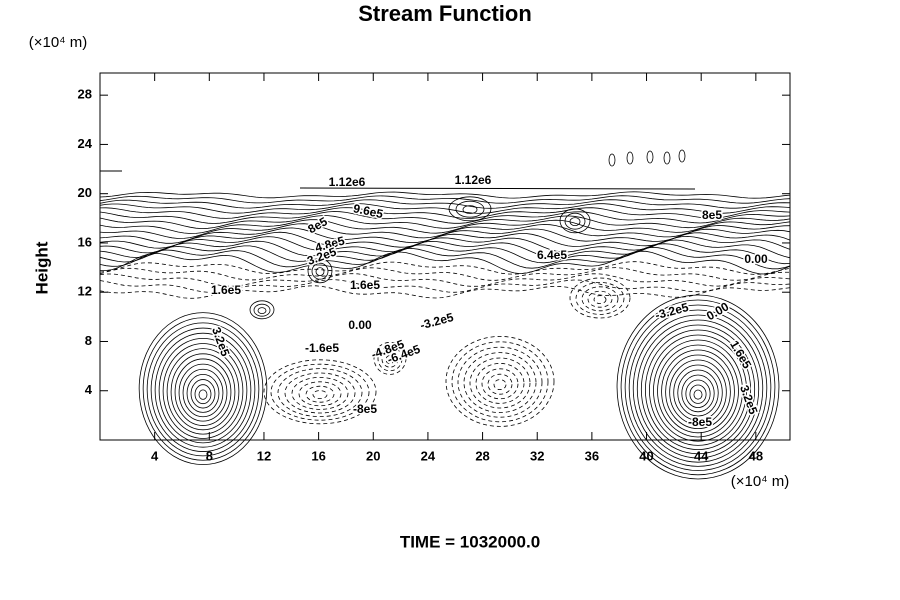 The width and height of the screenshot is (900, 600). I want to click on contour-label: -1.6e5, so click(322, 348).